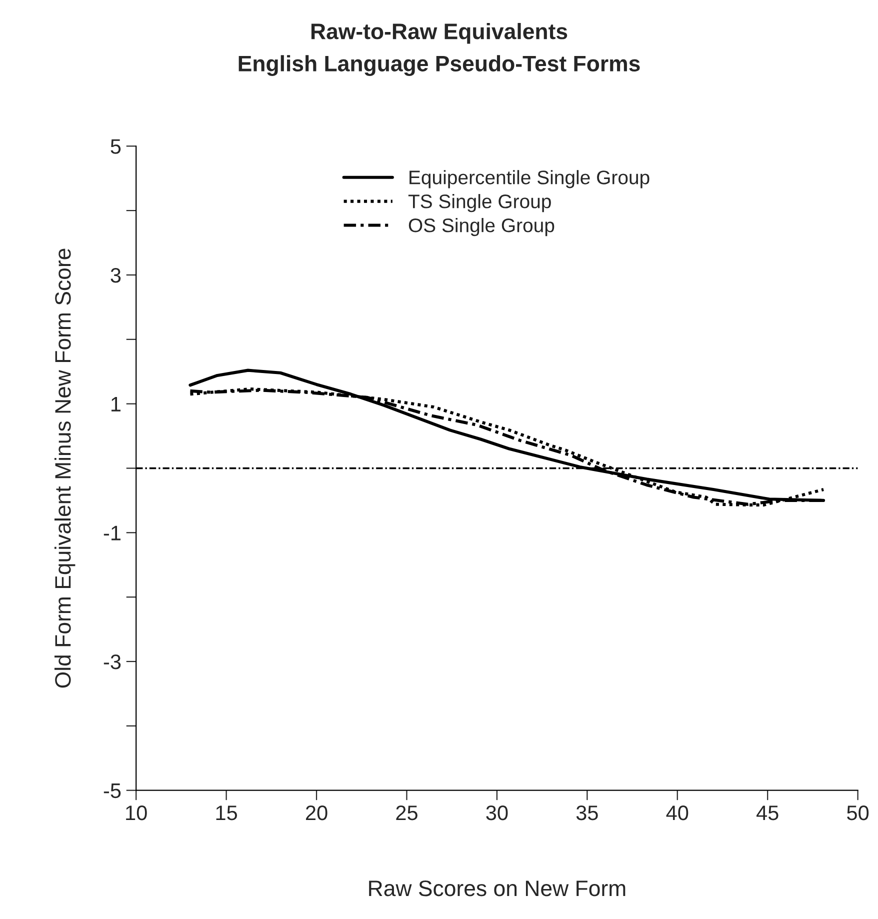  Describe the element at coordinates (497, 812) in the screenshot. I see `x-tick-label: 30` at that location.